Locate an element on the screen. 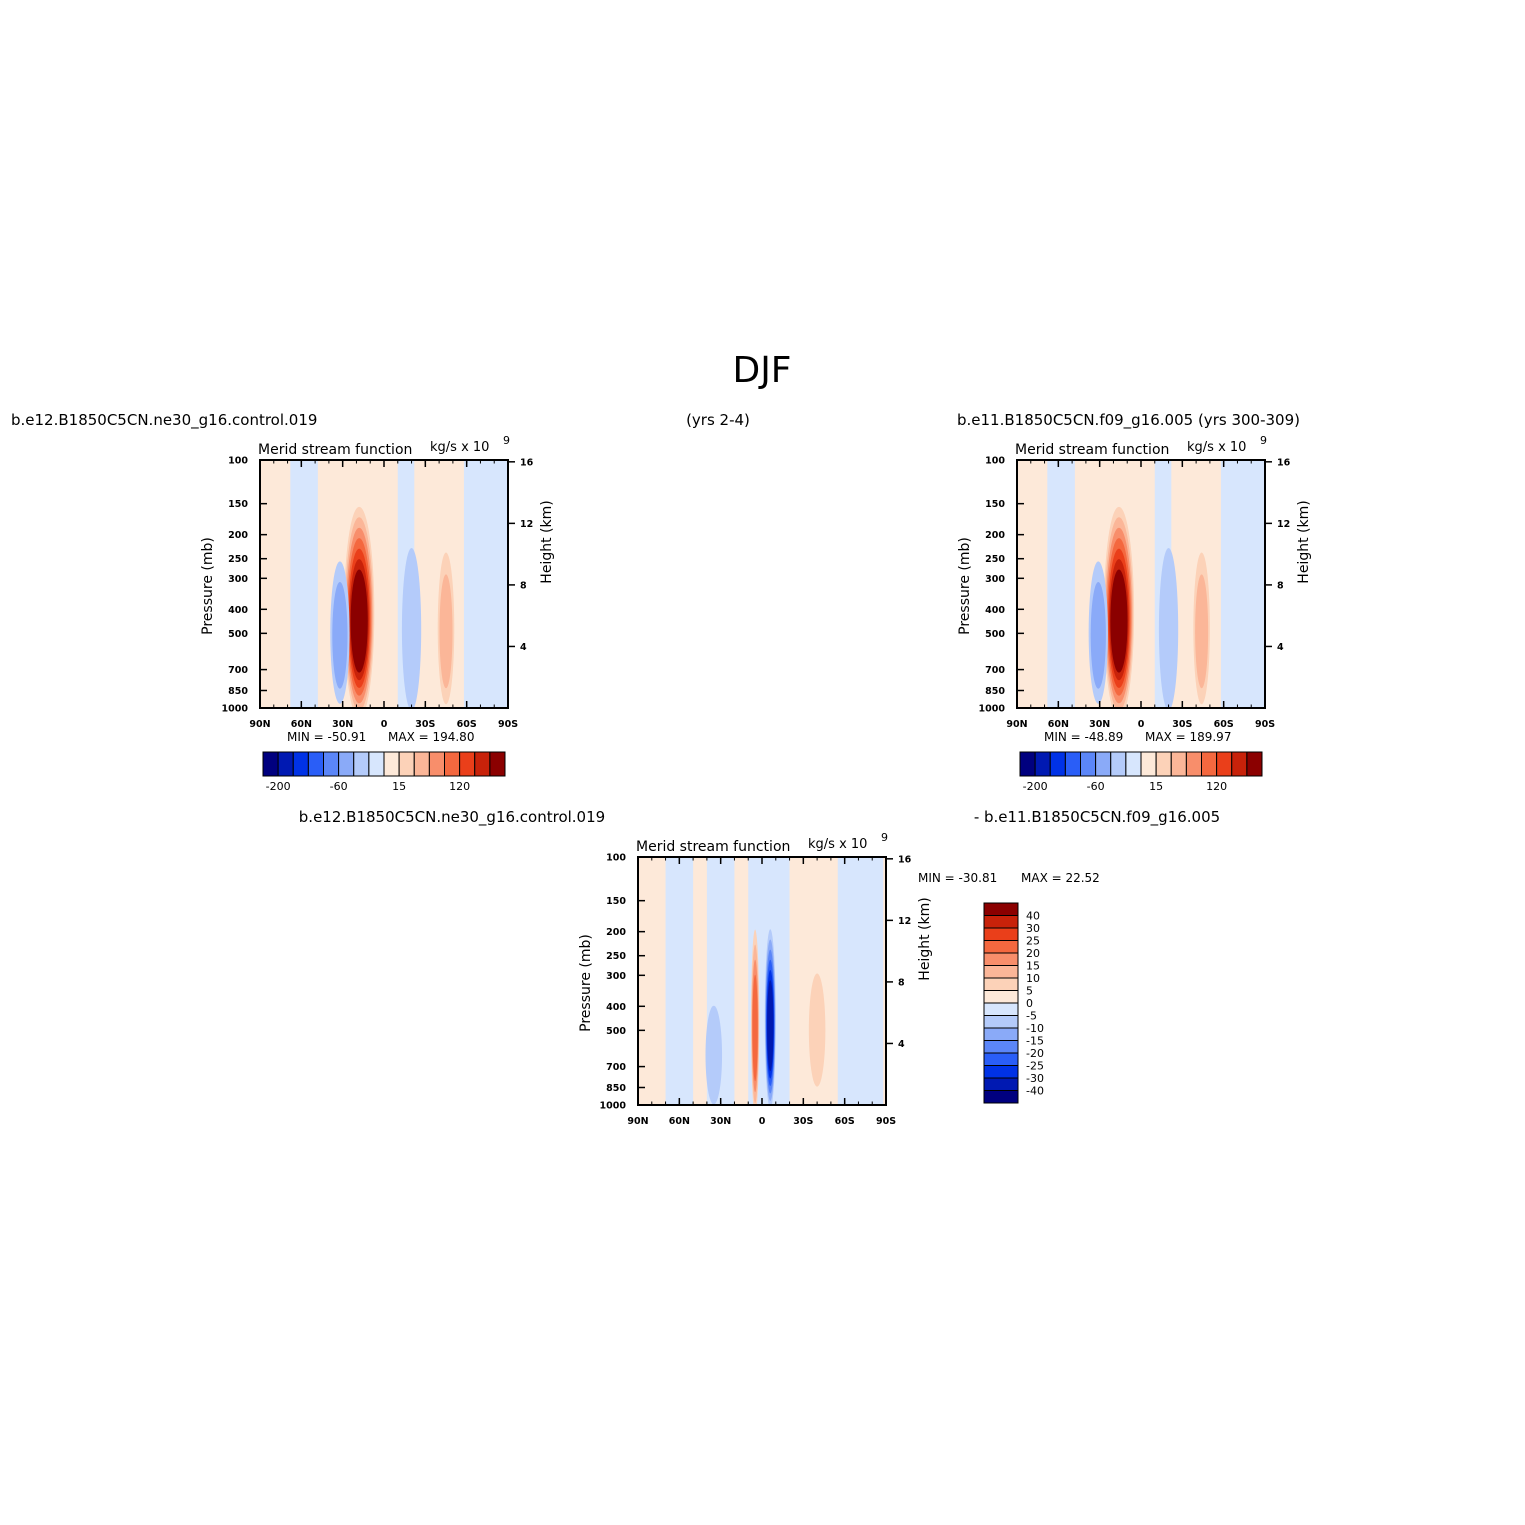  colorbar-label: 30 is located at coordinates (1033, 928).